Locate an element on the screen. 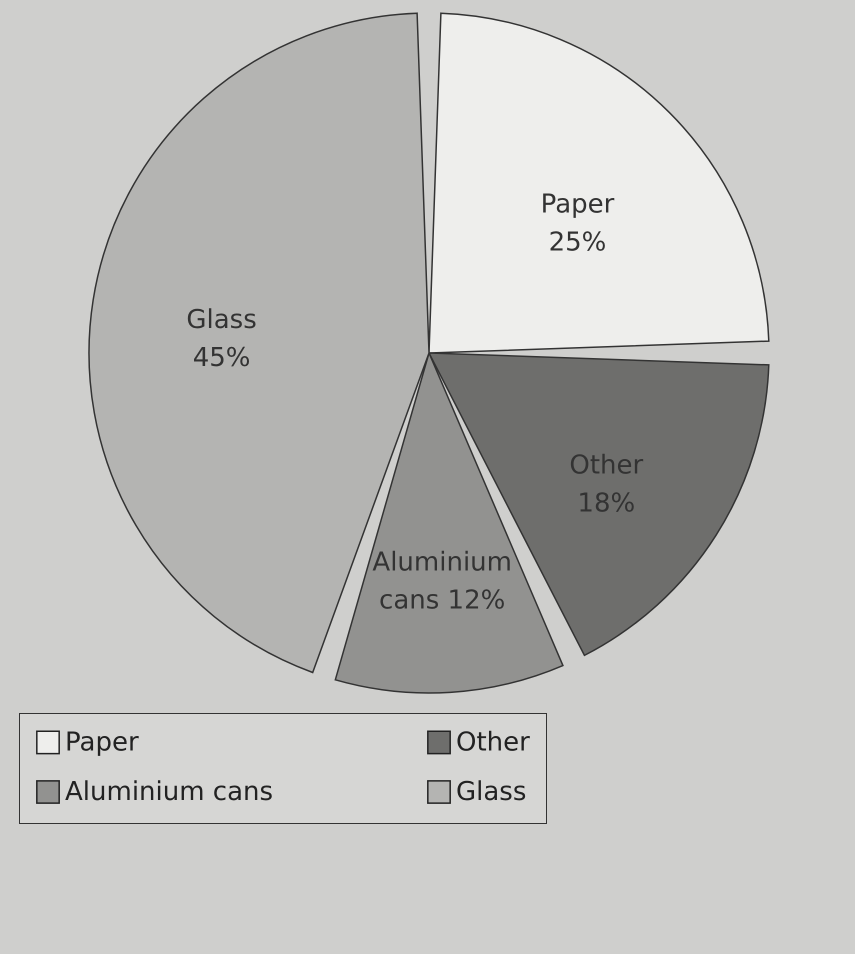 The height and width of the screenshot is (954, 855). category-label: Aluminium cans 12% is located at coordinates (442, 582).